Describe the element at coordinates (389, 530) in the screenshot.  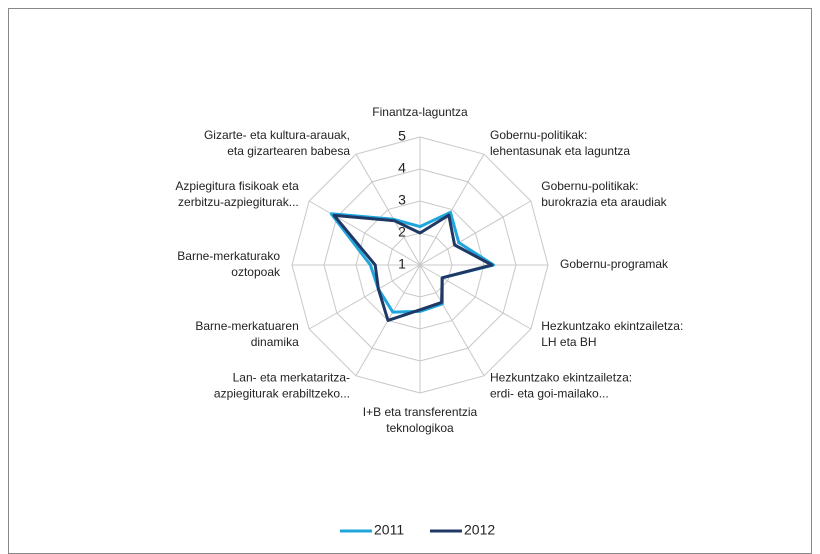
I see `legend-label: 2011` at that location.